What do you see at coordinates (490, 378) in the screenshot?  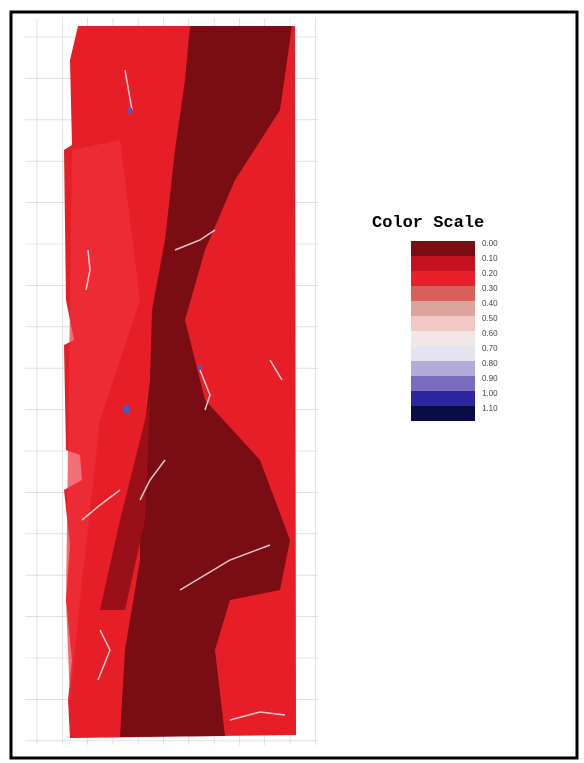 I see `legend-label: 0.90` at bounding box center [490, 378].